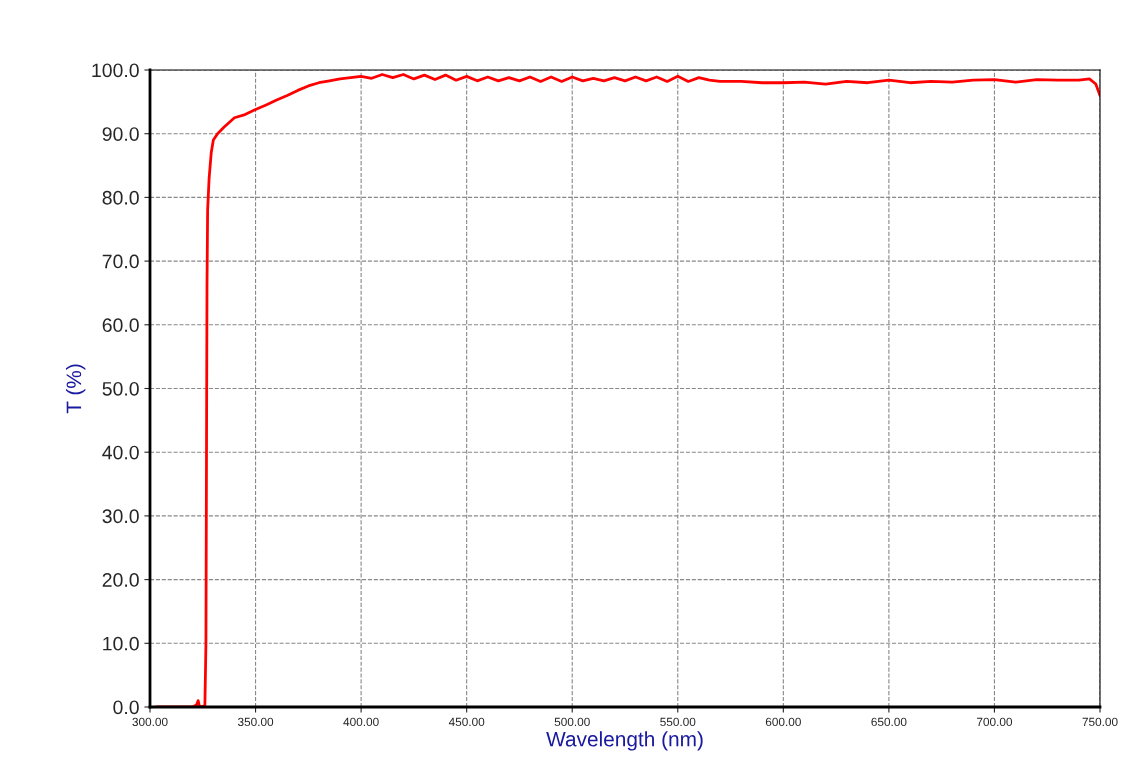 The image size is (1130, 777). What do you see at coordinates (120, 452) in the screenshot?
I see `y-tick-label: 40.0` at bounding box center [120, 452].